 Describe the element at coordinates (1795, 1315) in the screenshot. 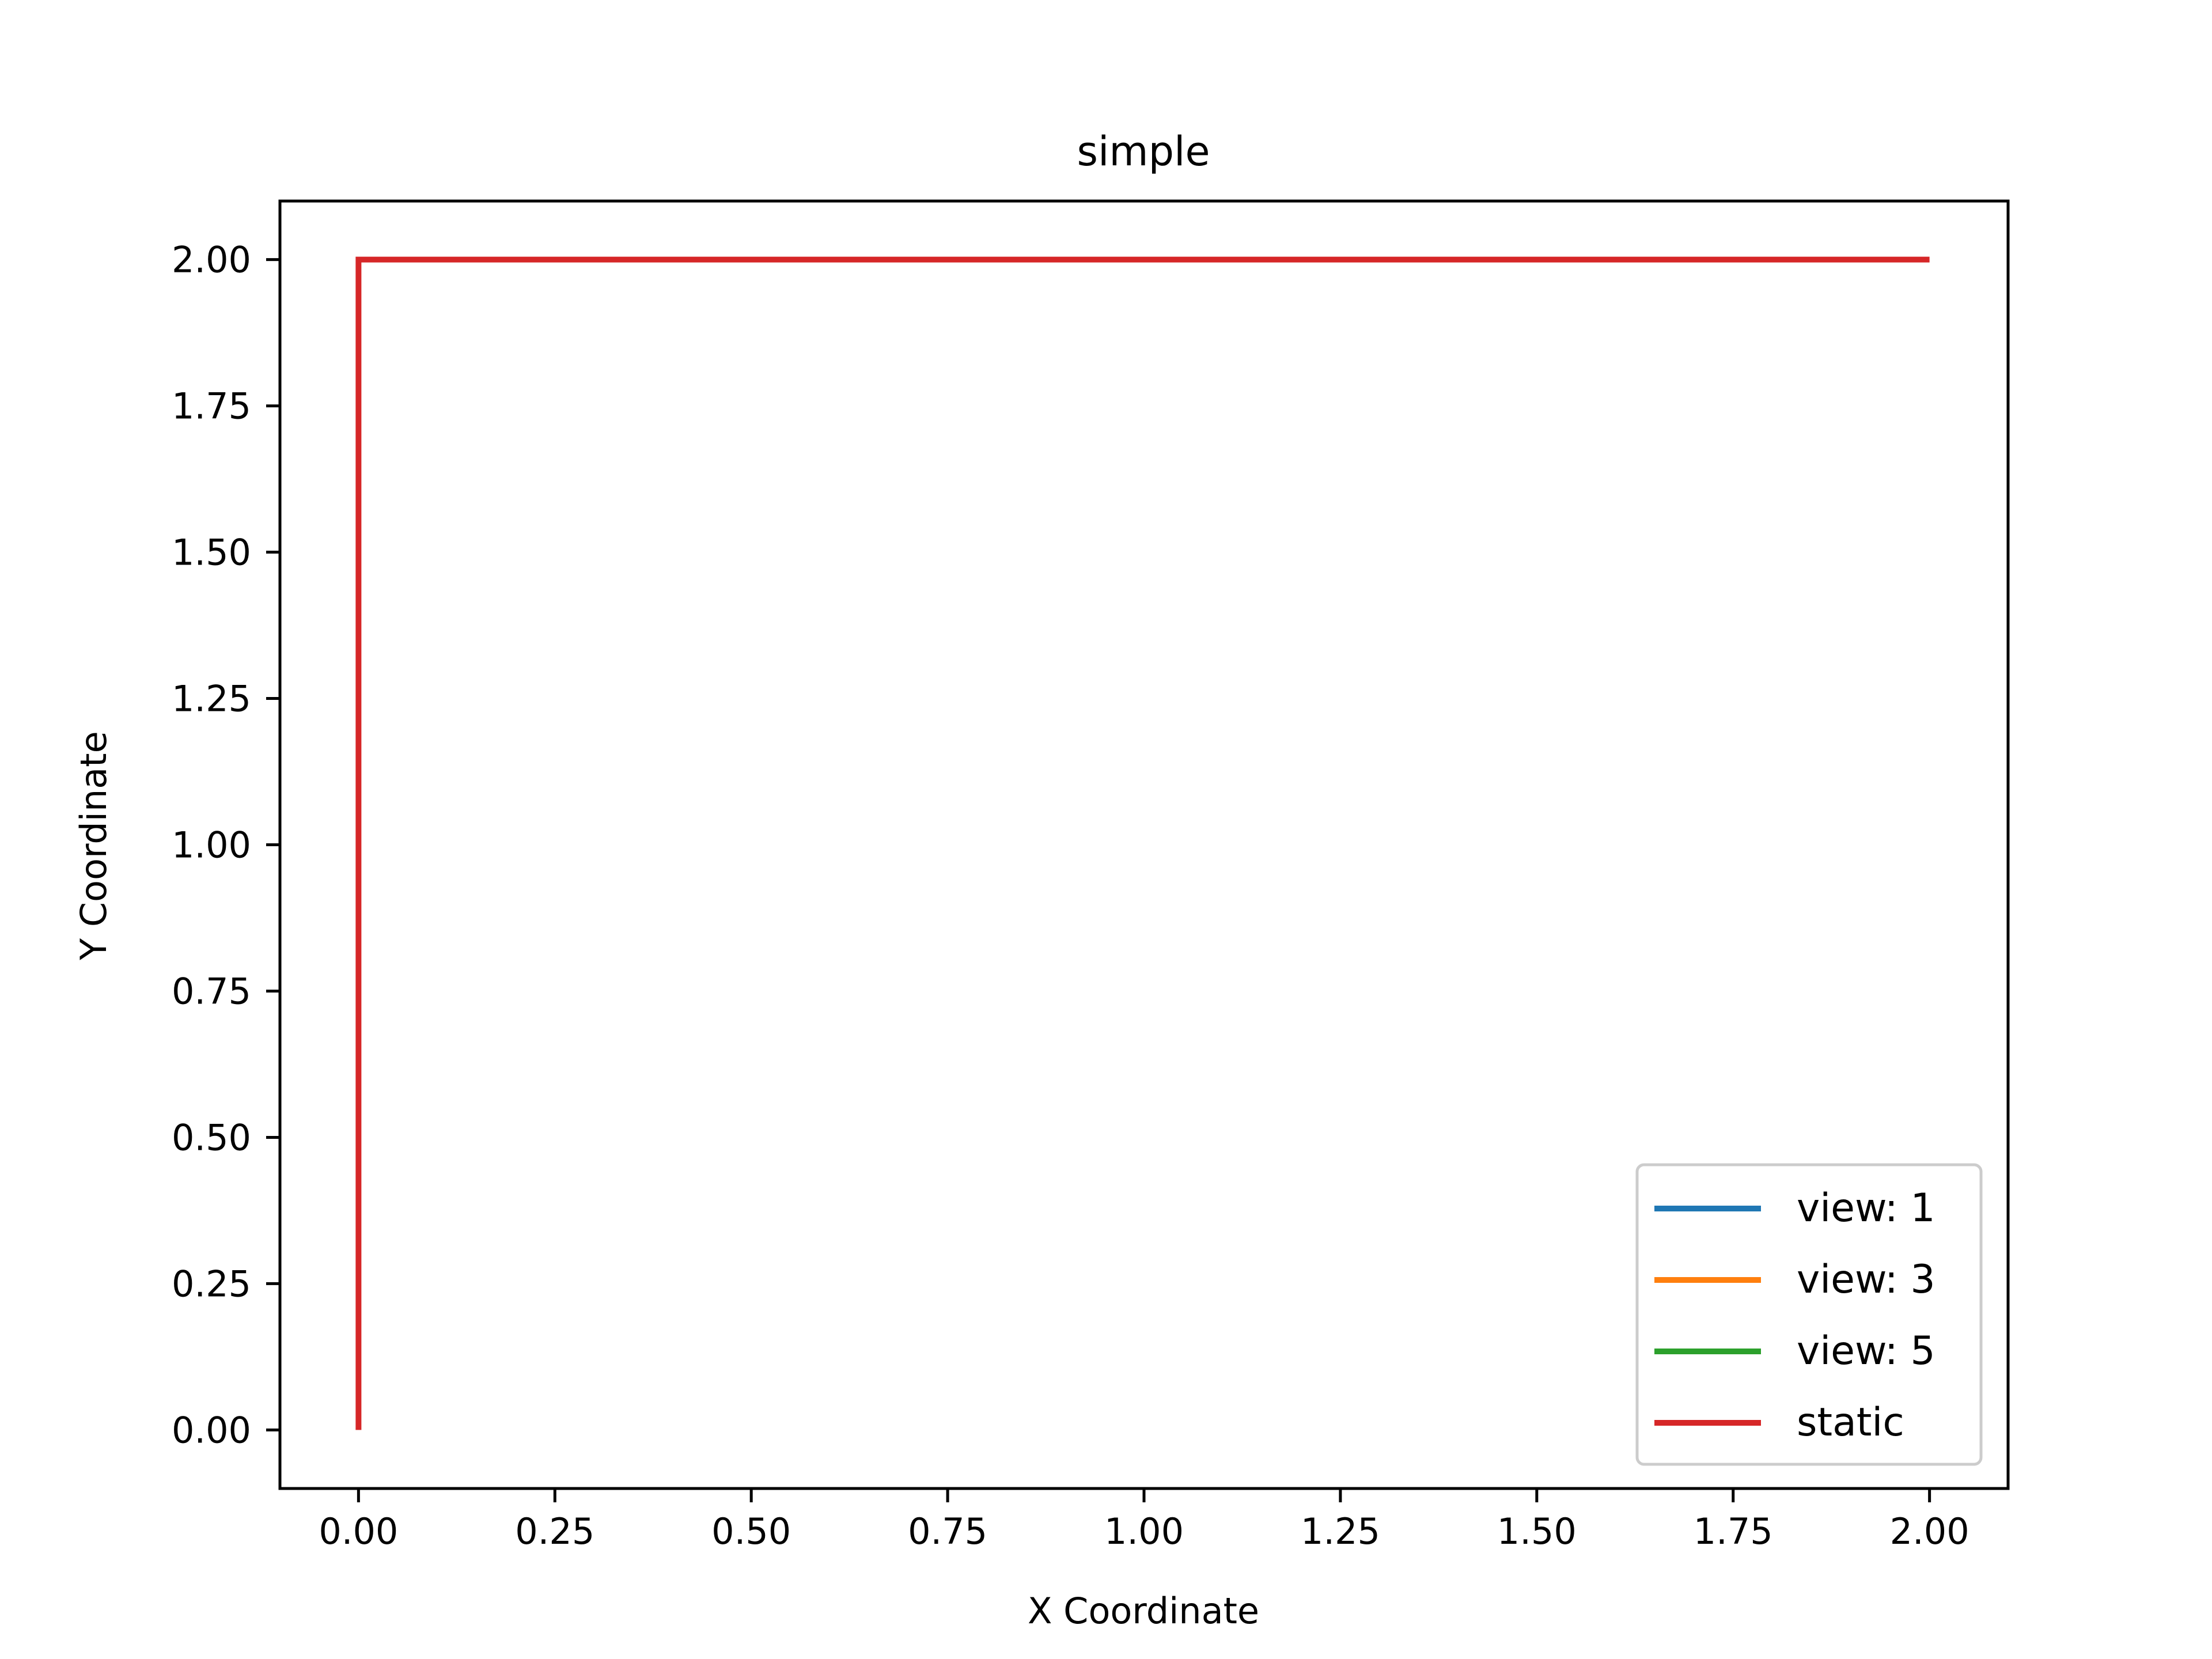

I see `legend-items: view: 1 view: 3 view: 5 static` at that location.